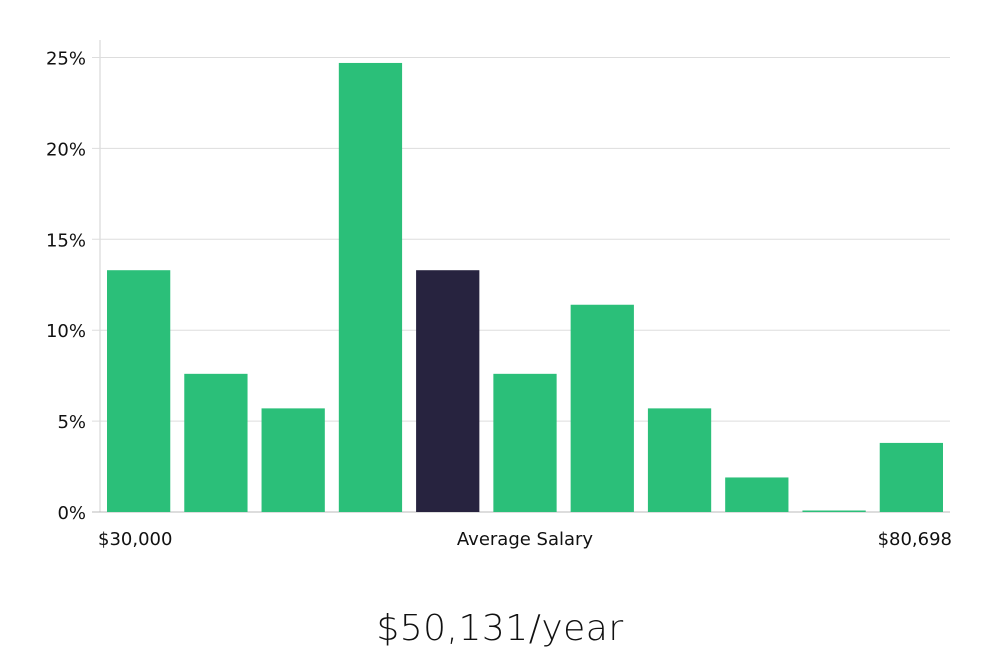 Image resolution: width=1000 pixels, height=660 pixels. I want to click on y-tick-label: 5%, so click(71, 422).